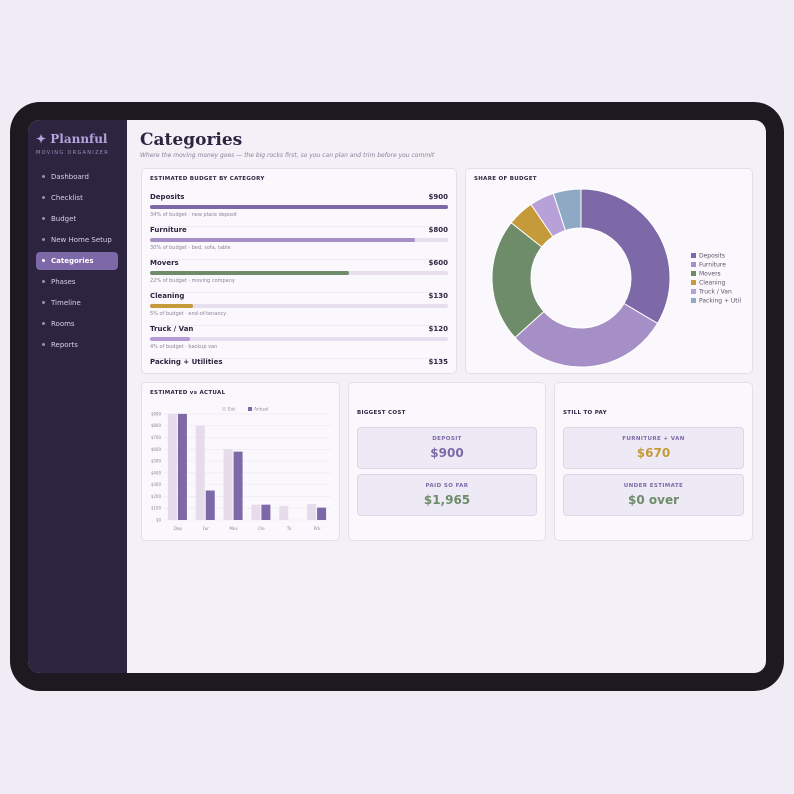 The image size is (794, 794). I want to click on y-tick-label: $200, so click(156, 496).